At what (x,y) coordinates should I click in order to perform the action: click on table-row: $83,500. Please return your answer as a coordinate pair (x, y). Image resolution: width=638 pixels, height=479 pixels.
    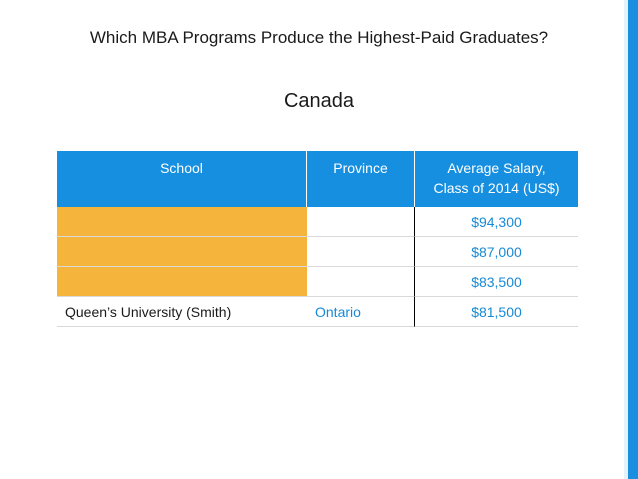
    Looking at the image, I should click on (317, 282).